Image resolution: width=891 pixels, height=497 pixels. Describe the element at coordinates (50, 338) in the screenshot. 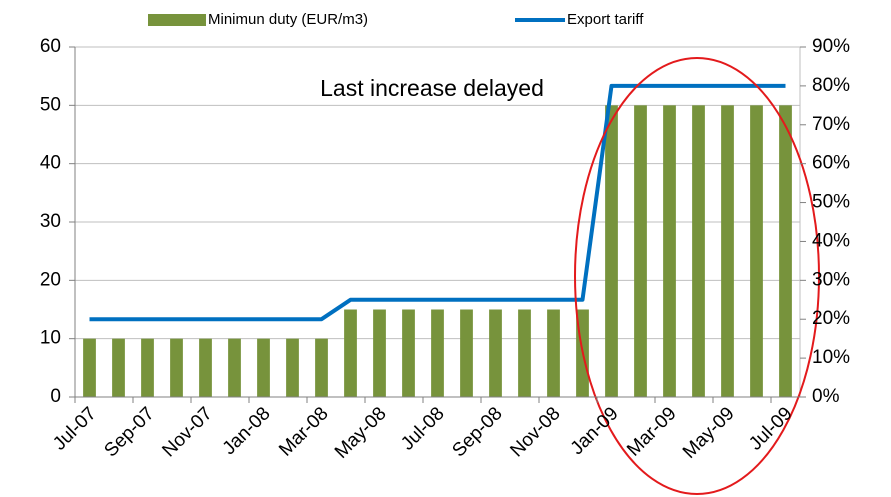

I see `y-tick-label: 10` at that location.